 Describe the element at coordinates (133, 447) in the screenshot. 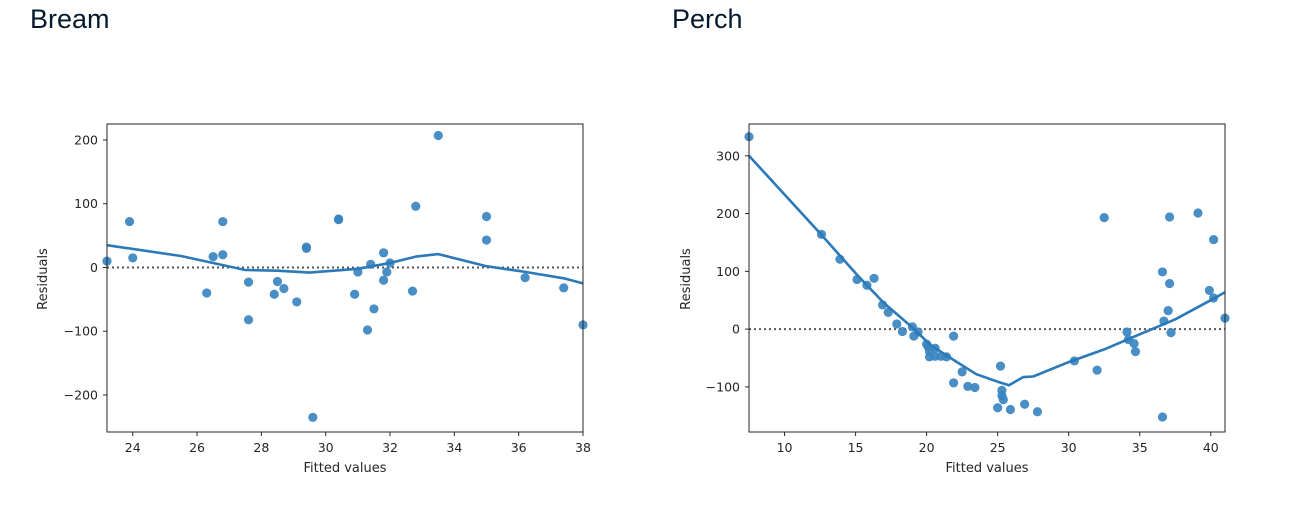

I see `x-tick-label: 24` at that location.